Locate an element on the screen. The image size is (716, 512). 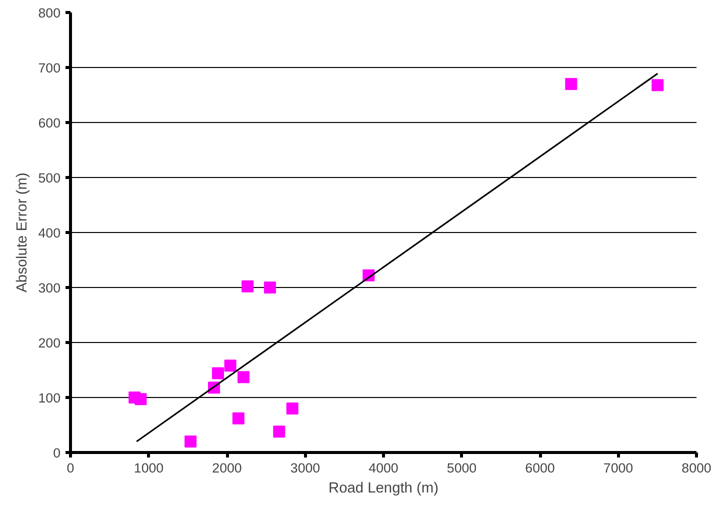
x-axis-title: Road Length (m) is located at coordinates (383, 488).